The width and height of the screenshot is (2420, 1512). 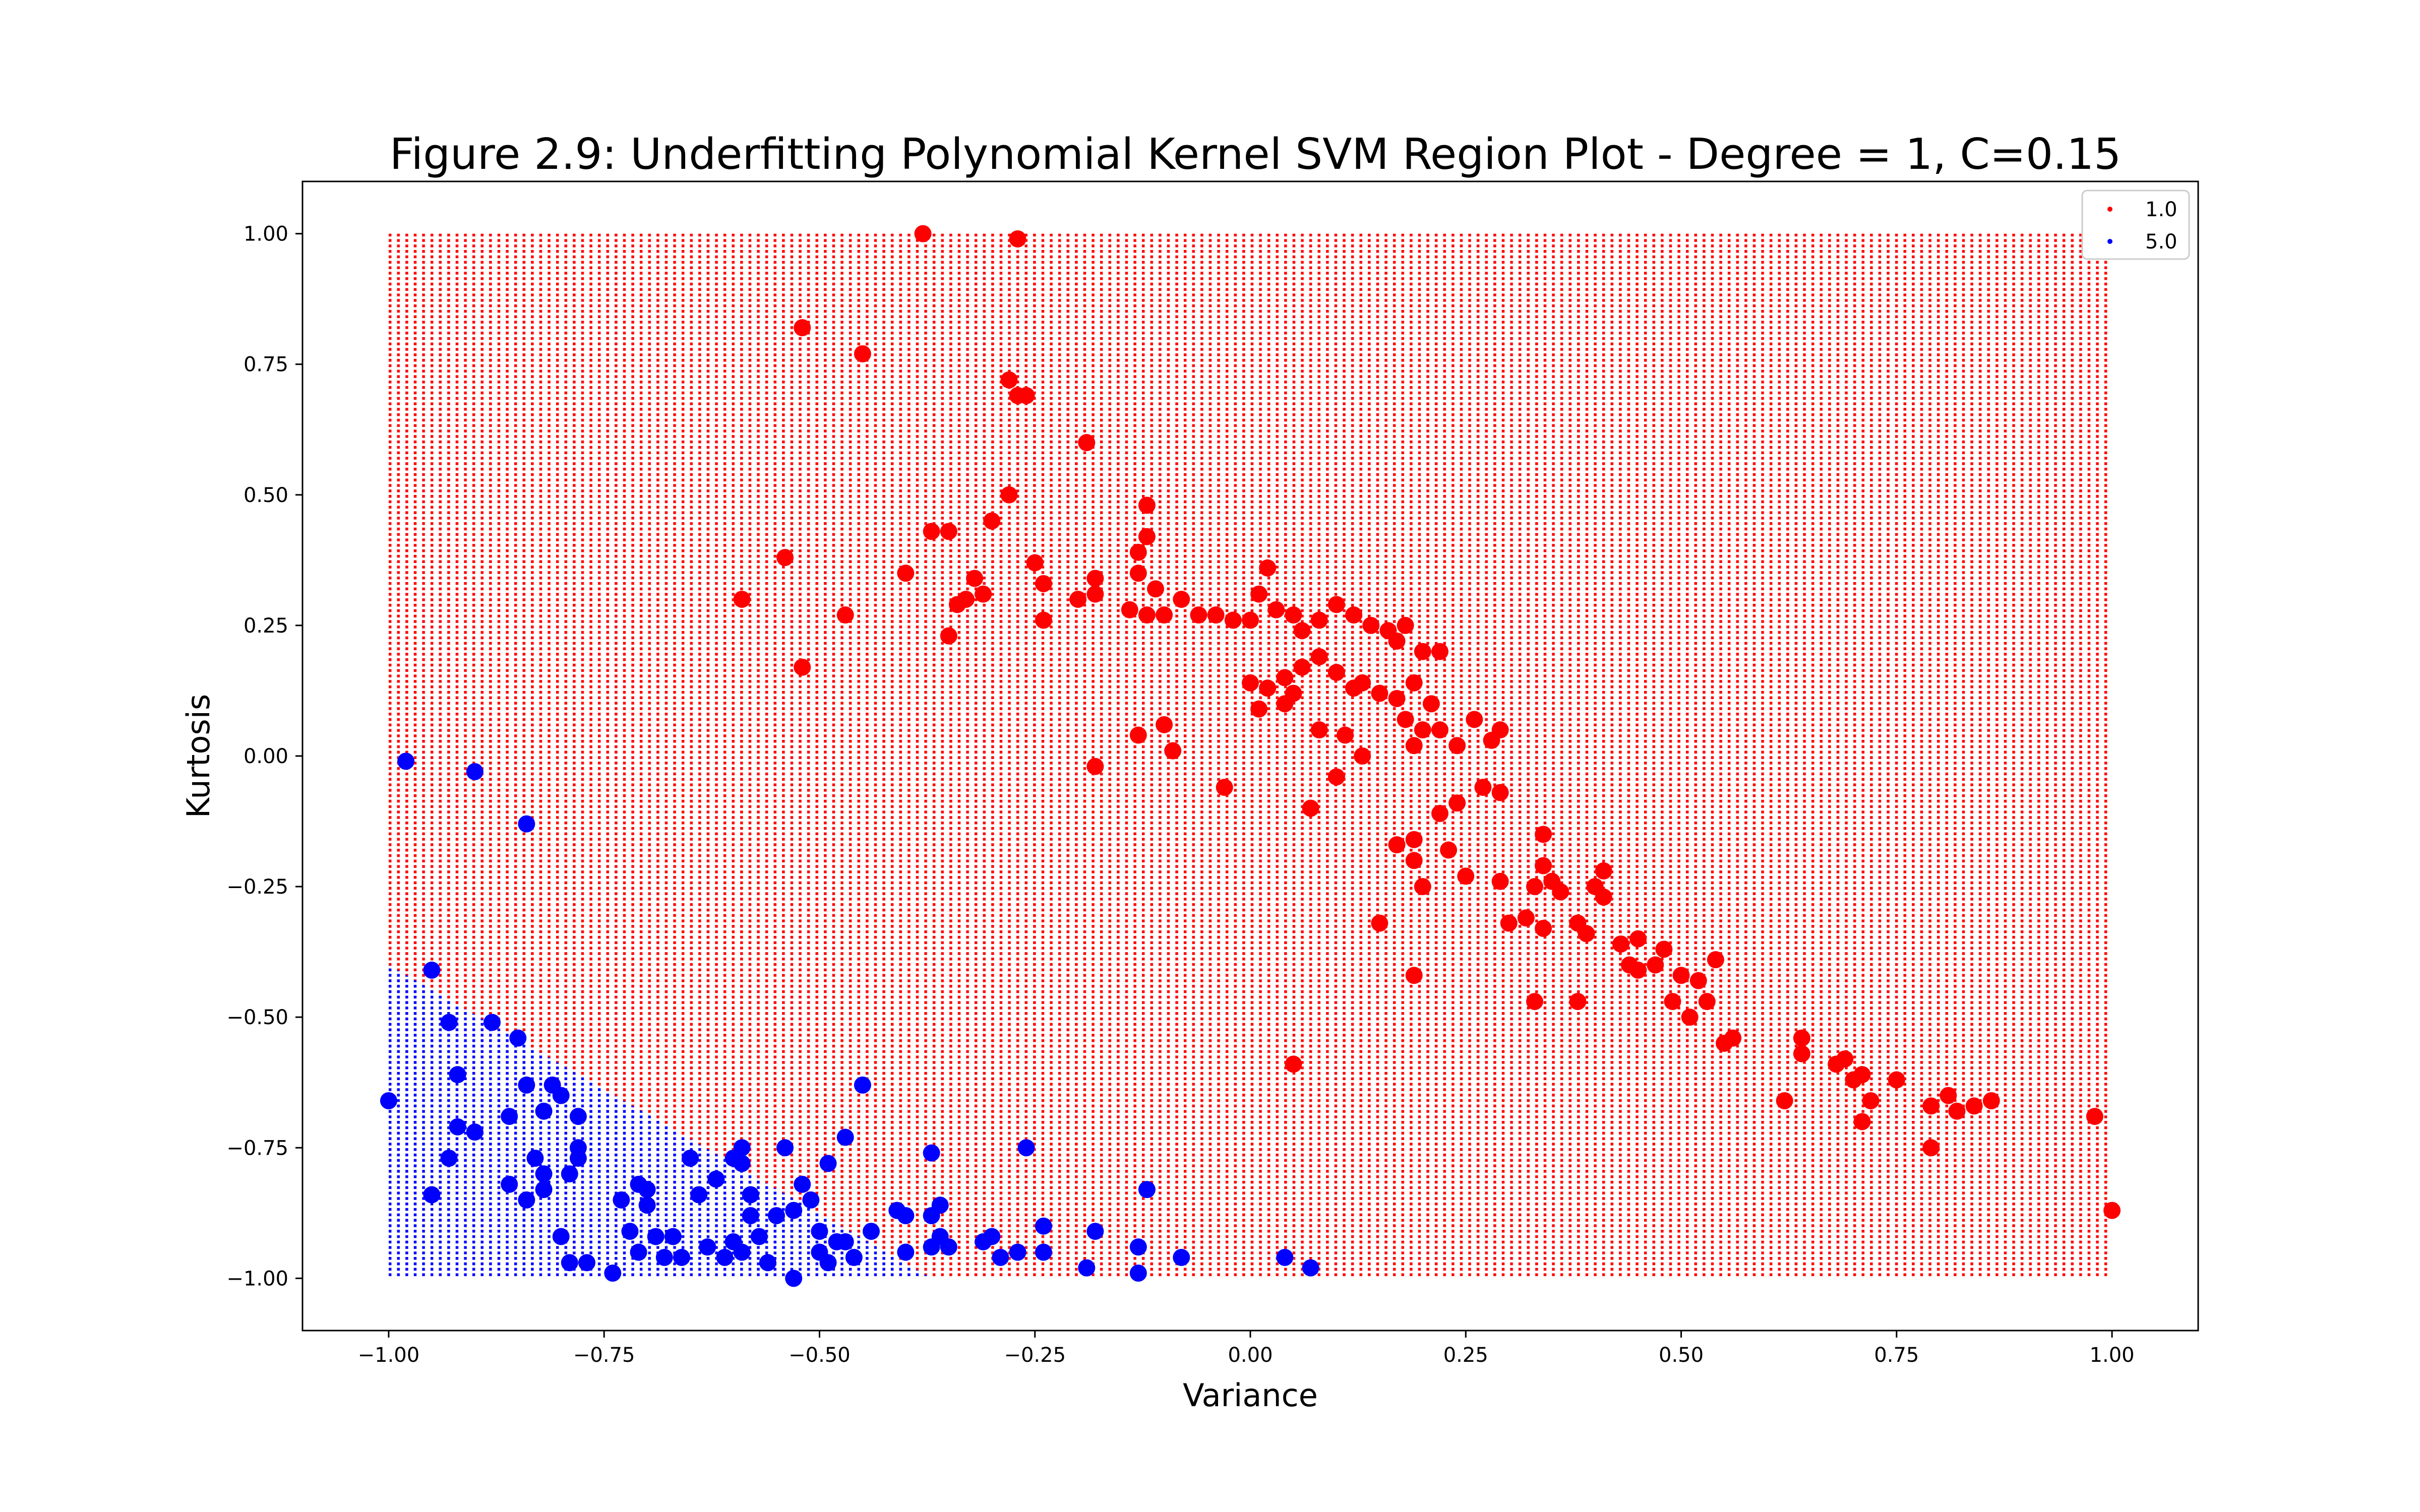 What do you see at coordinates (257, 1148) in the screenshot?
I see `y-tick-label: −0.75` at bounding box center [257, 1148].